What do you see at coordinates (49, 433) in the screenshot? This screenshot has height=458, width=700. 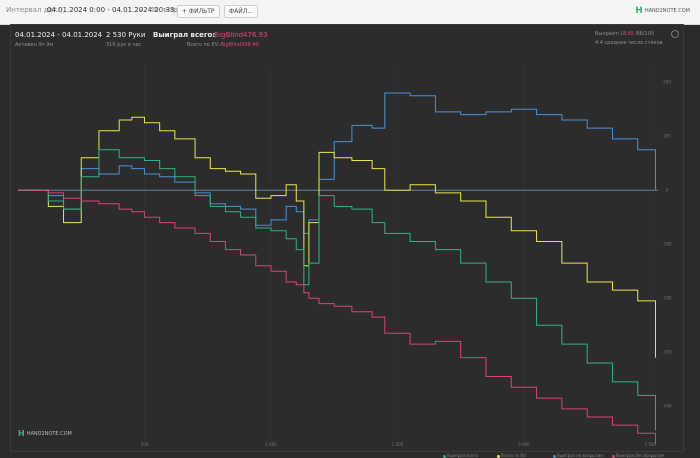 I see `watermark-text: HAND2NOTE.COM` at bounding box center [49, 433].